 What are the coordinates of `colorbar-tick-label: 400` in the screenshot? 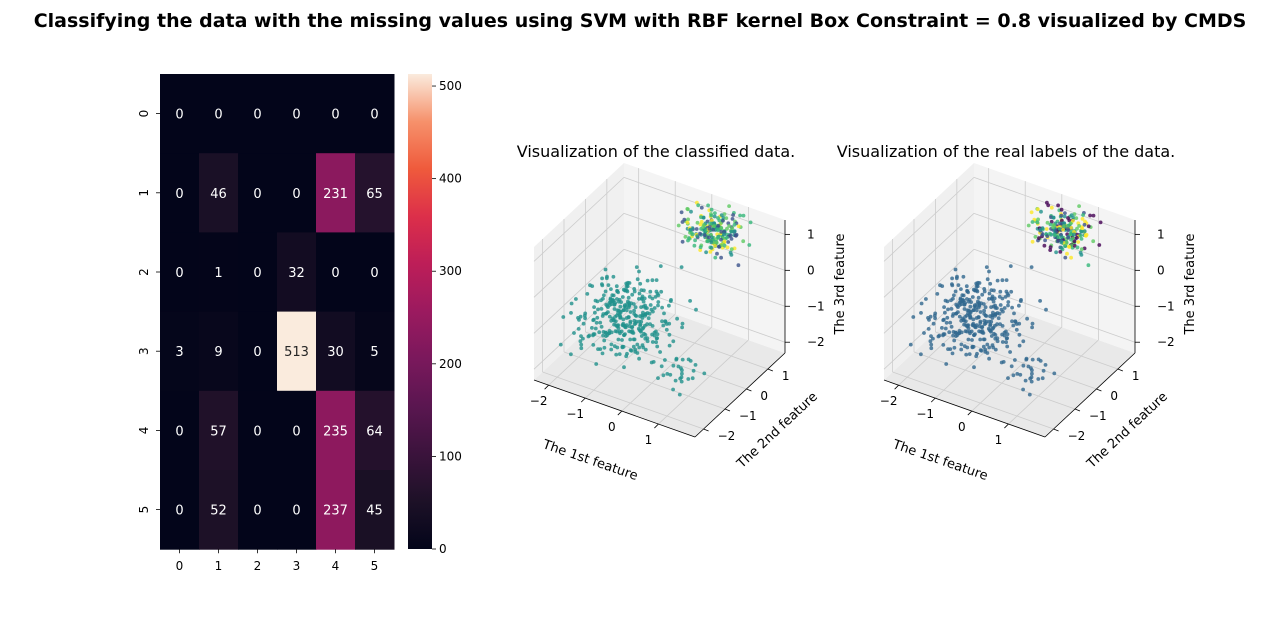 It's located at (450, 179).